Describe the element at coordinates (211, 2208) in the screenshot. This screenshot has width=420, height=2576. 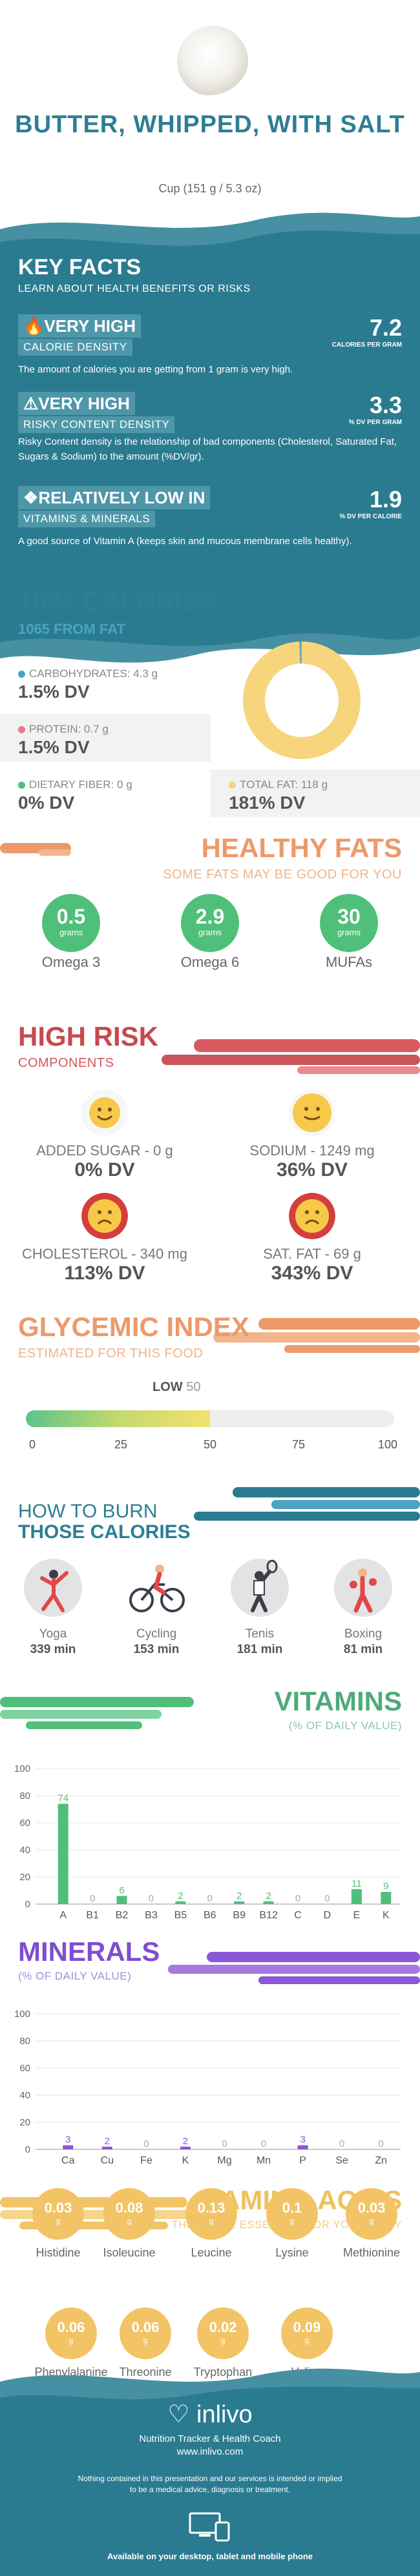
I see `amino-value: 0.13` at that location.